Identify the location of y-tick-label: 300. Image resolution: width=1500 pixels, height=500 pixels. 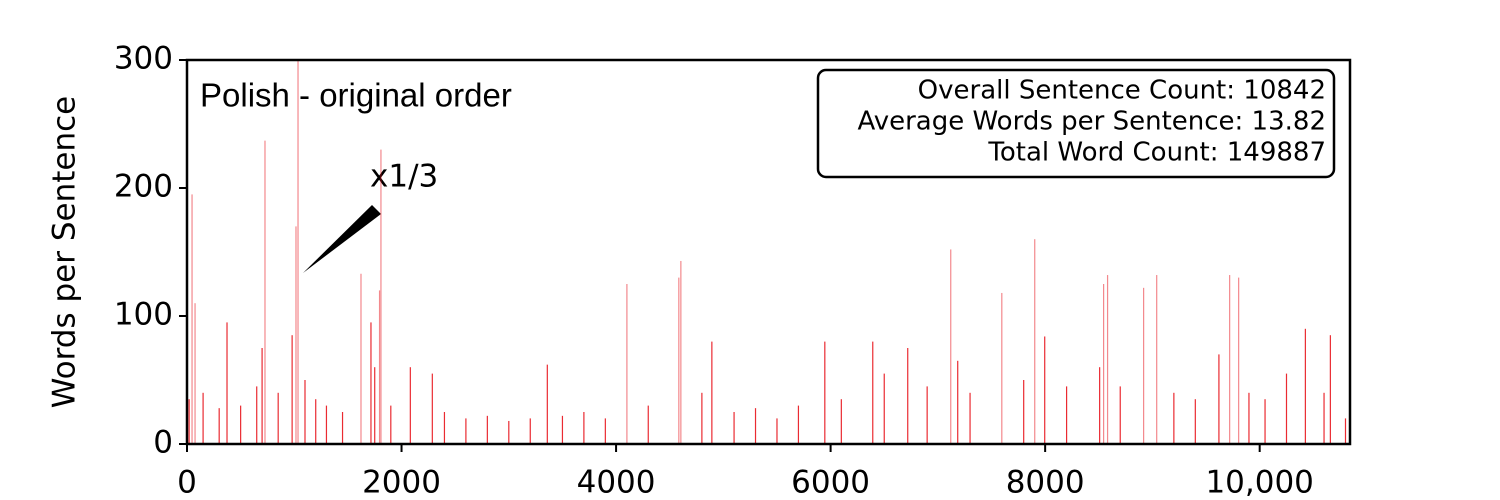
(143, 59).